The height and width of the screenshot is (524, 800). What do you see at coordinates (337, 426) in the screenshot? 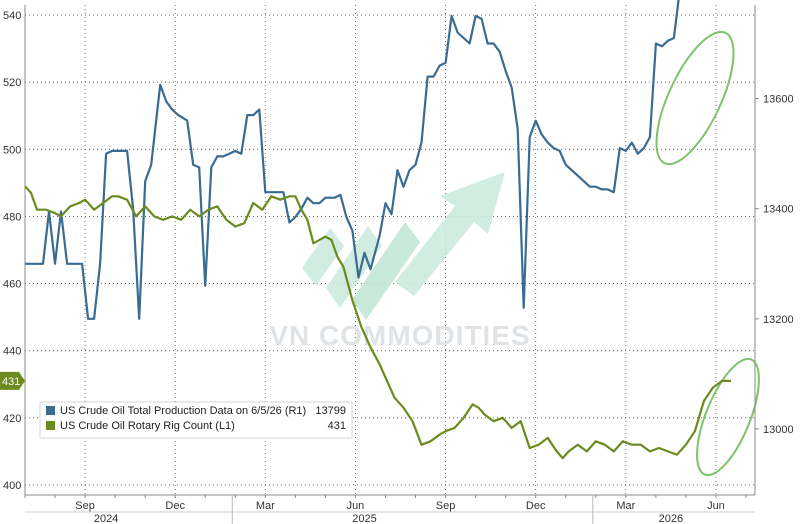
I see `legend-entry-value: 431` at bounding box center [337, 426].